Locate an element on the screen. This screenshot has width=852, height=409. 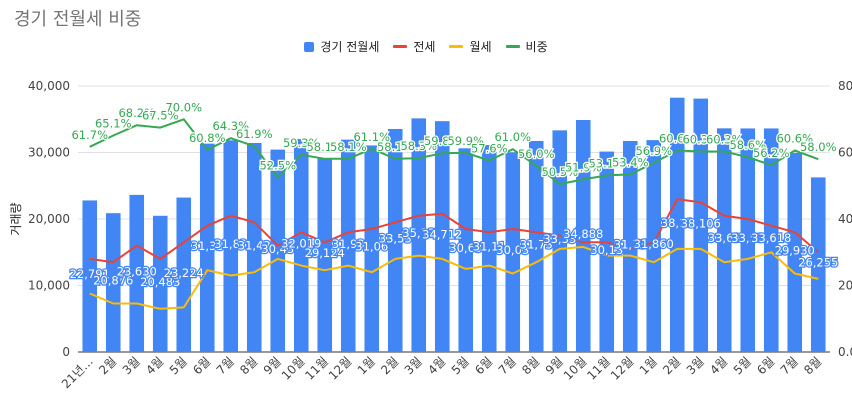
legend-item-jeonse: 전세 is located at coordinates (414, 46).